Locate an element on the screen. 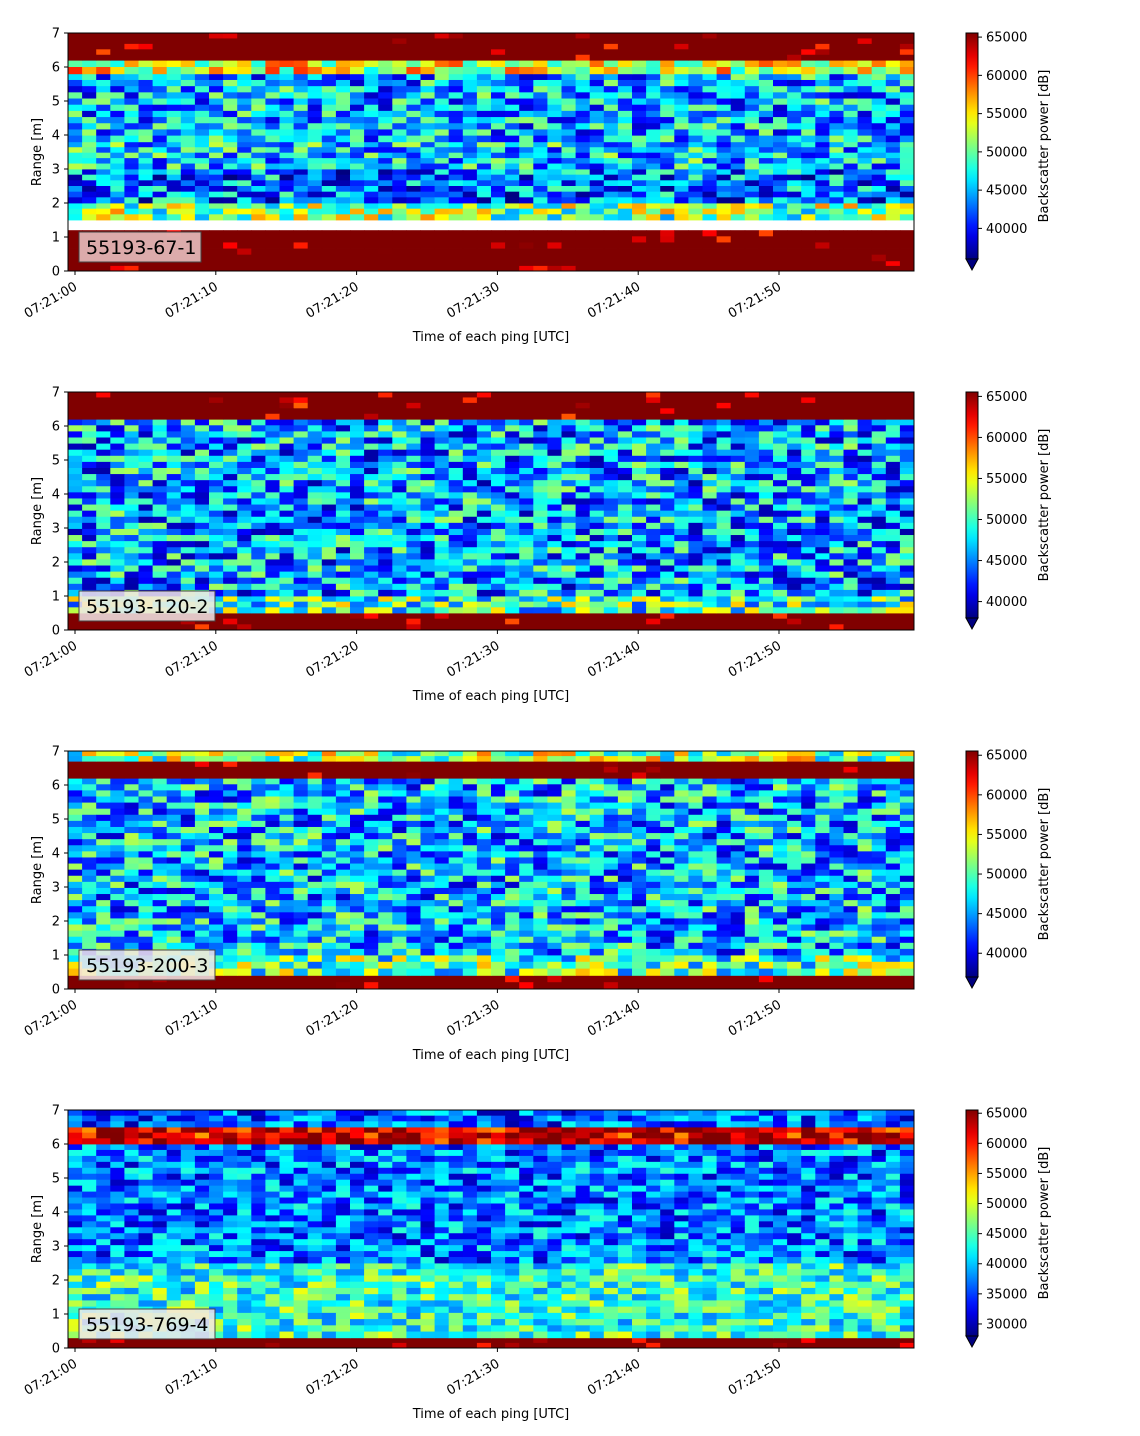 The width and height of the screenshot is (1140, 1436). y-tick-label: 5 is located at coordinates (56, 461).